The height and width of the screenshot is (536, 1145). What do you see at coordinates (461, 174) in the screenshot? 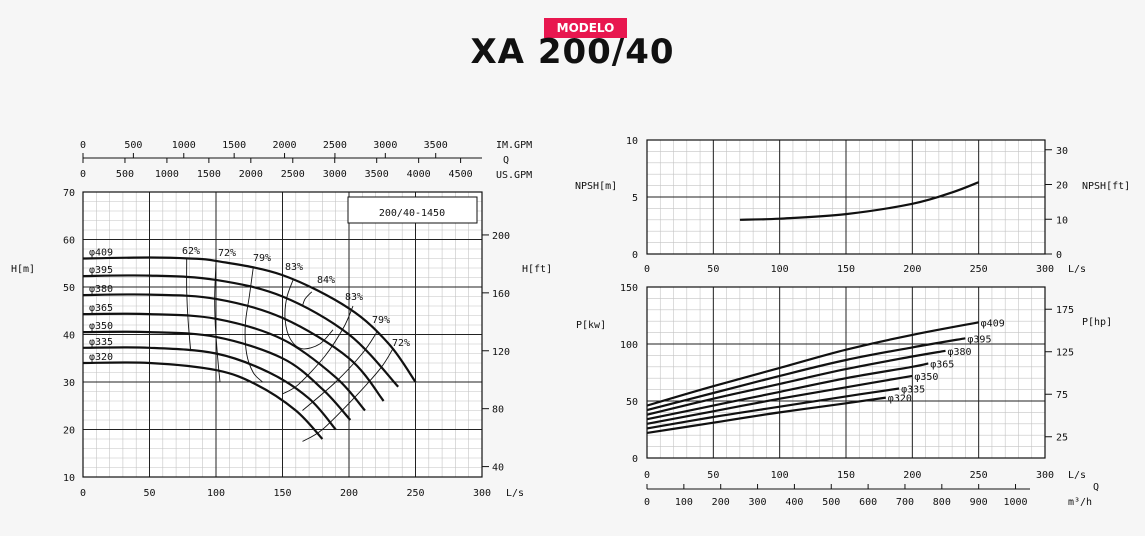
I see `usgpm-tick-label: 4500` at bounding box center [461, 174].